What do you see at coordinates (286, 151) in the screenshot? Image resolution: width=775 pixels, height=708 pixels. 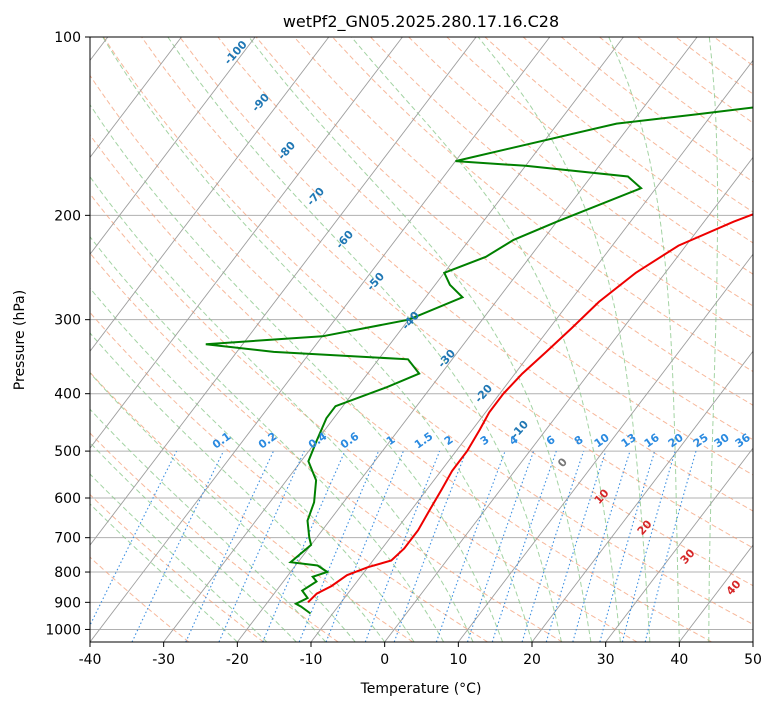 I see `isotherm-label: -80` at bounding box center [286, 151].